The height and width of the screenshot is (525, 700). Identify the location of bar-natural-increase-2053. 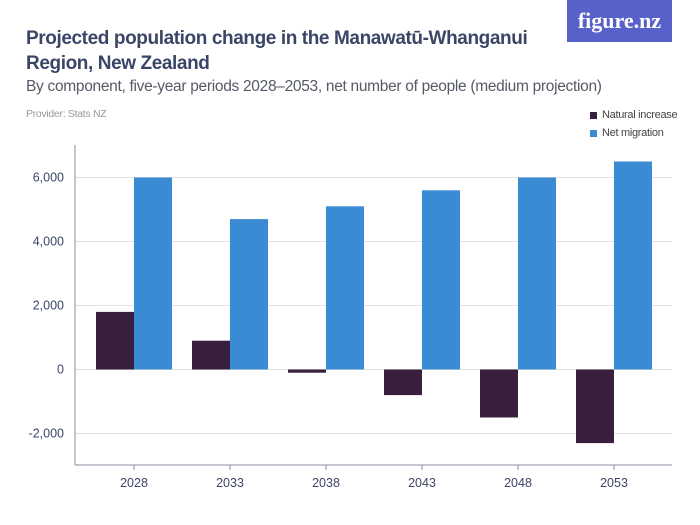
(595, 406).